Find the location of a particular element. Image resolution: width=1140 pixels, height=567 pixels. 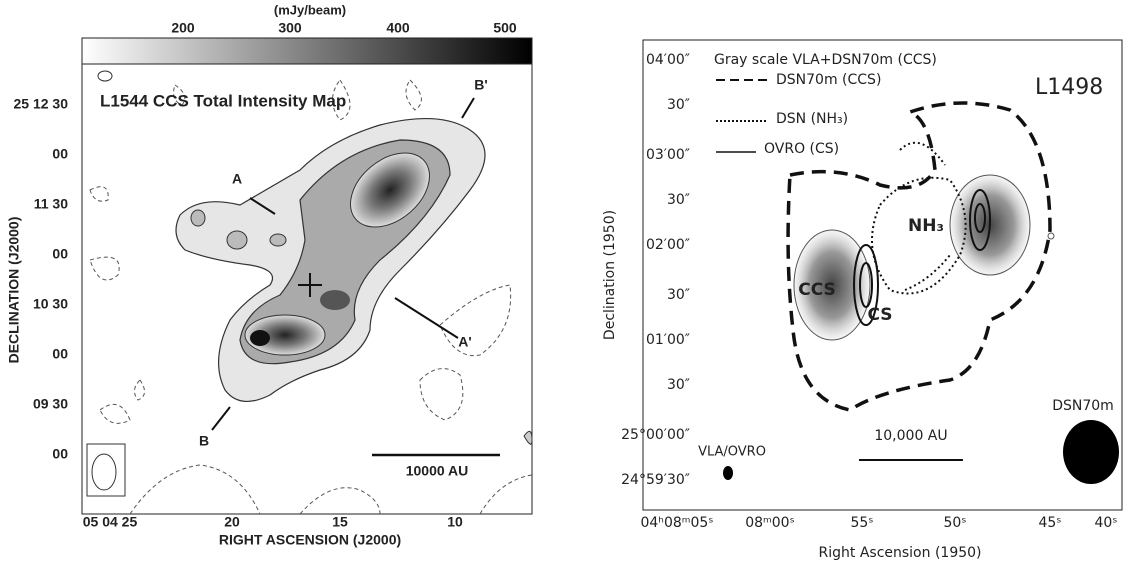

label: 10 30 is located at coordinates (50, 304).